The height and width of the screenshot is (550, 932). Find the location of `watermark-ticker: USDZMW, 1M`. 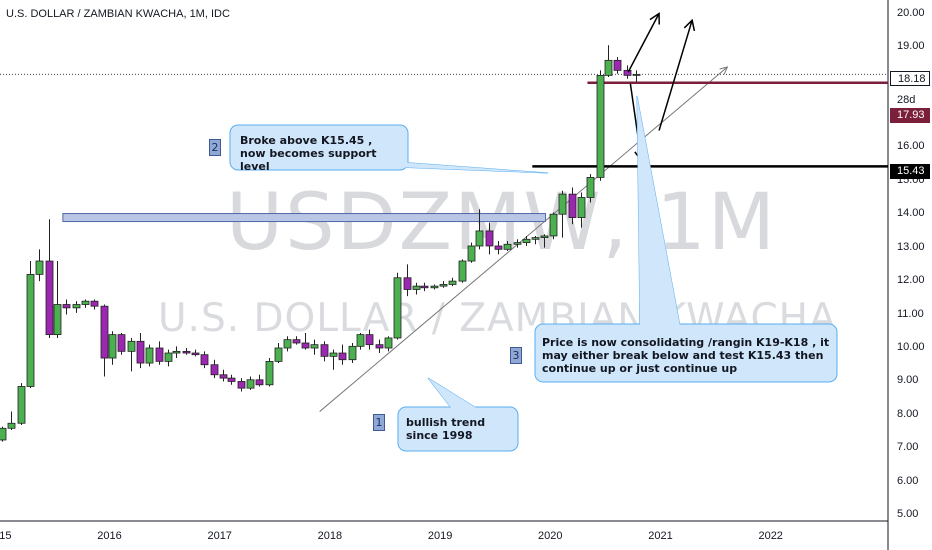

watermark-ticker: USDZMW, 1M is located at coordinates (502, 223).